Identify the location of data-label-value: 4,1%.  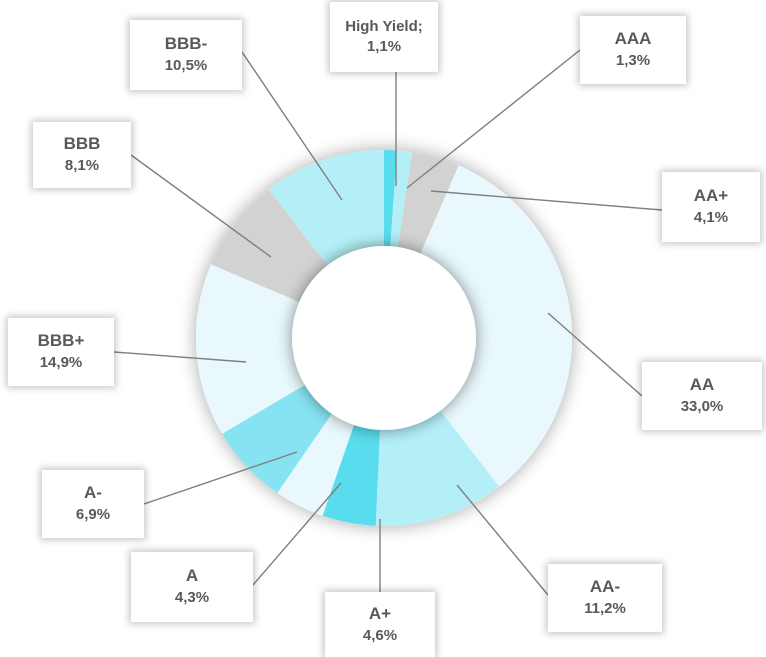
(711, 218).